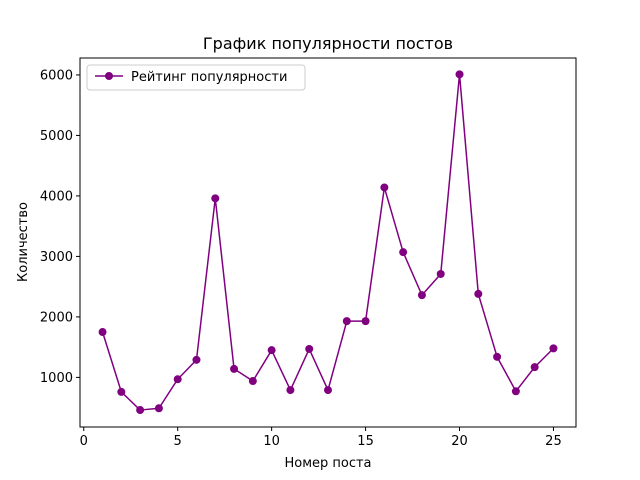 The image size is (640, 480). Describe the element at coordinates (56, 317) in the screenshot. I see `y-tick-label: 2000` at that location.